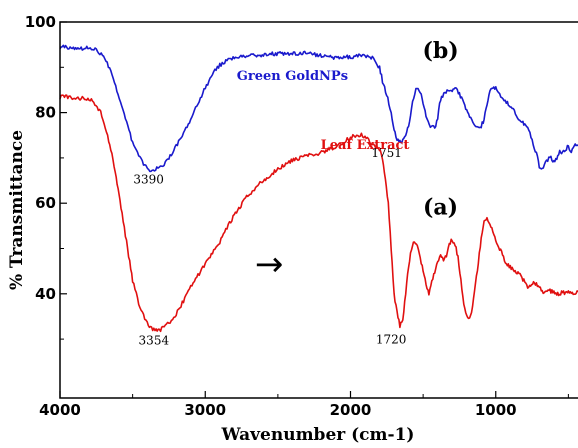 The height and width of the screenshot is (448, 578). I want to click on x-tick-label: 1000, so click(496, 410).